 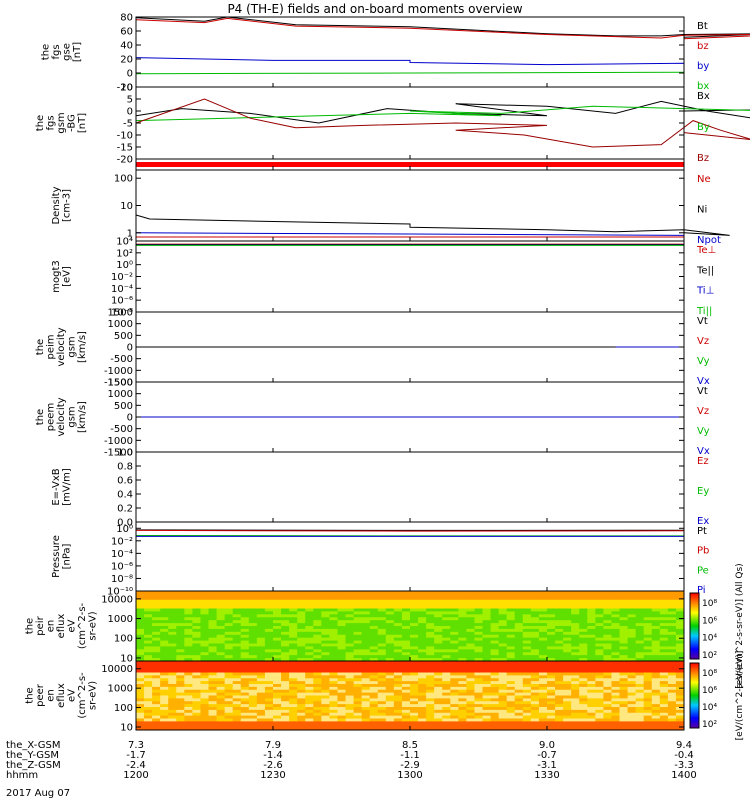 What do you see at coordinates (118, 441) in the screenshot?
I see `y-tick-label: -1000` at bounding box center [118, 441].